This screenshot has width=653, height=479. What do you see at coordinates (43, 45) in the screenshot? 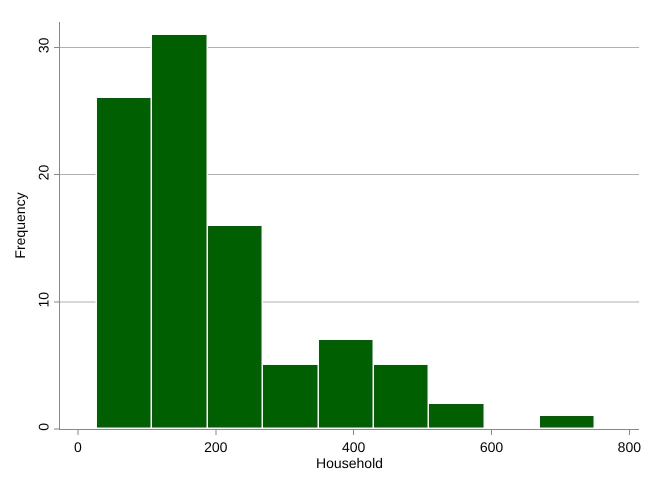
I see `y-tick-label: 30` at bounding box center [43, 45].